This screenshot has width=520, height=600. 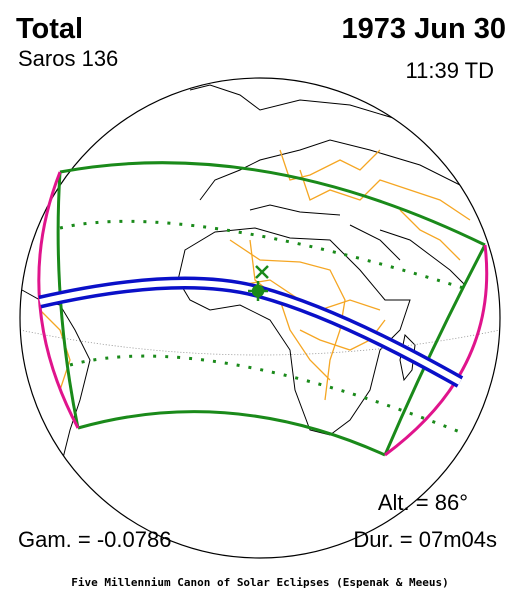 What do you see at coordinates (424, 29) in the screenshot?
I see `date: 1973 Jun 30` at bounding box center [424, 29].